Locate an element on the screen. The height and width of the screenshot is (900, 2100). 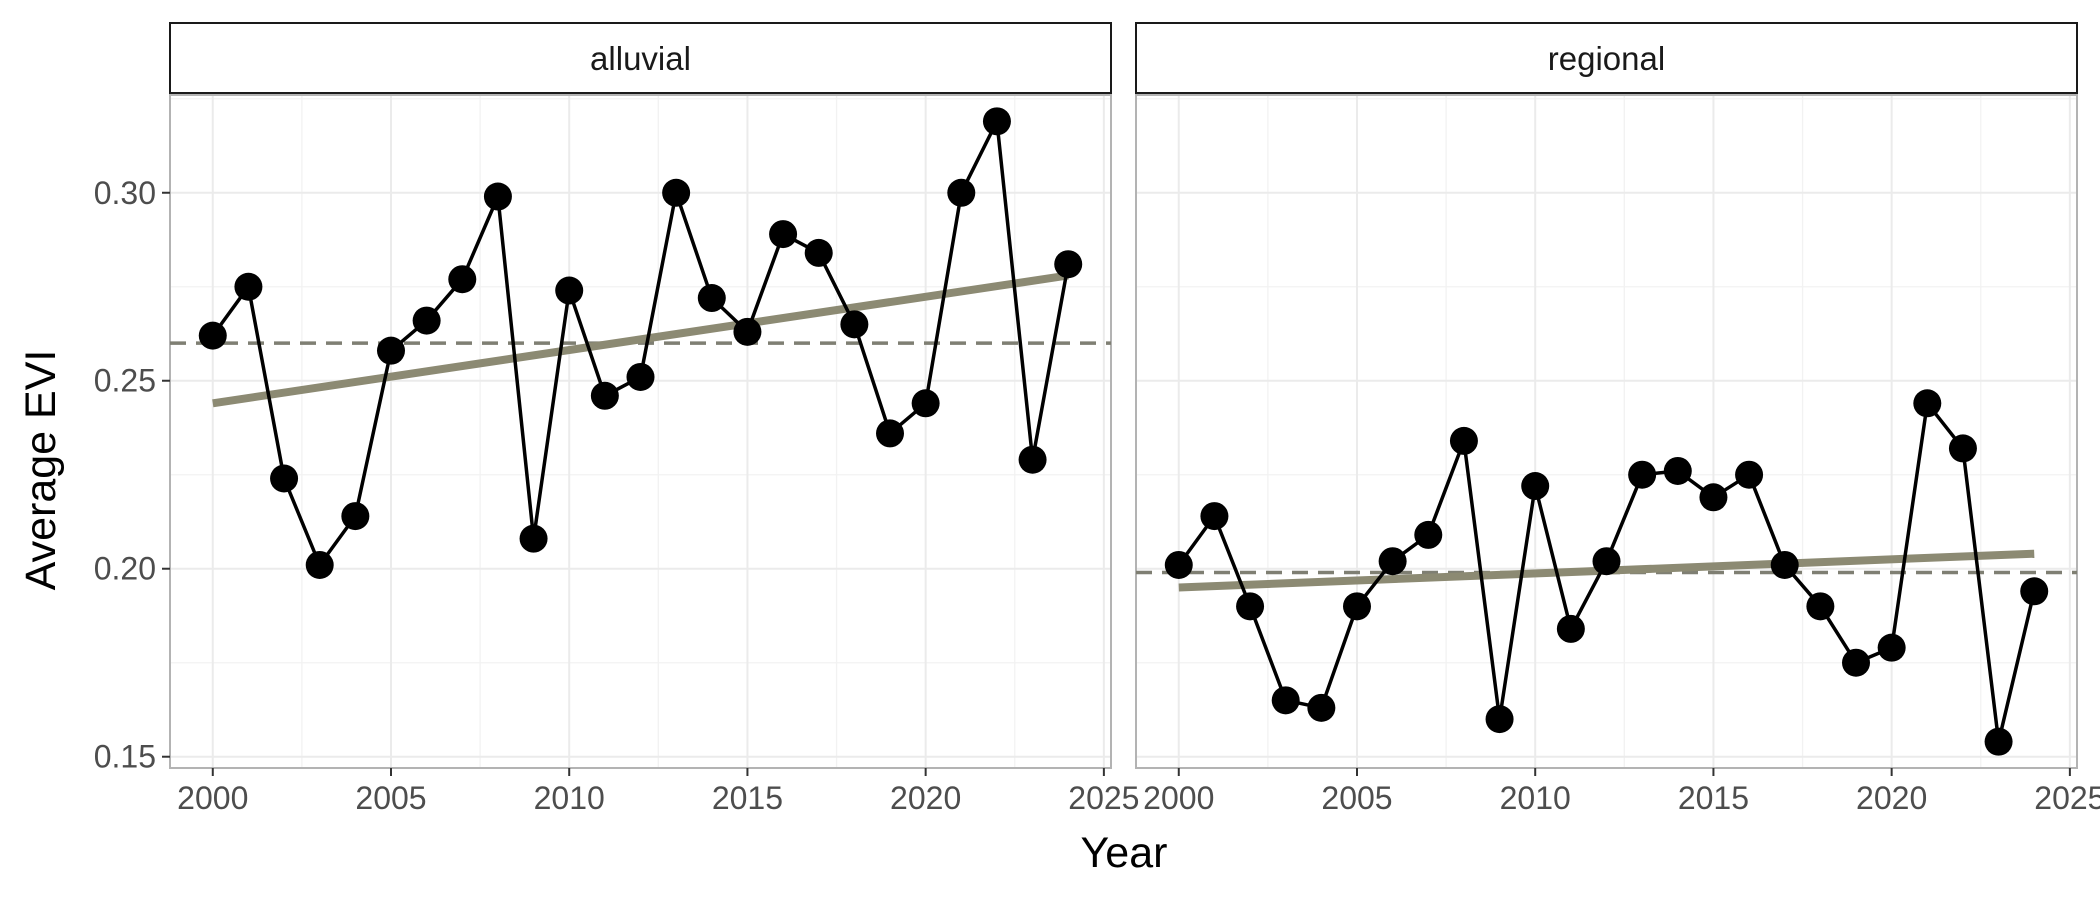
facet-strip-label: alluvial is located at coordinates (640, 58).